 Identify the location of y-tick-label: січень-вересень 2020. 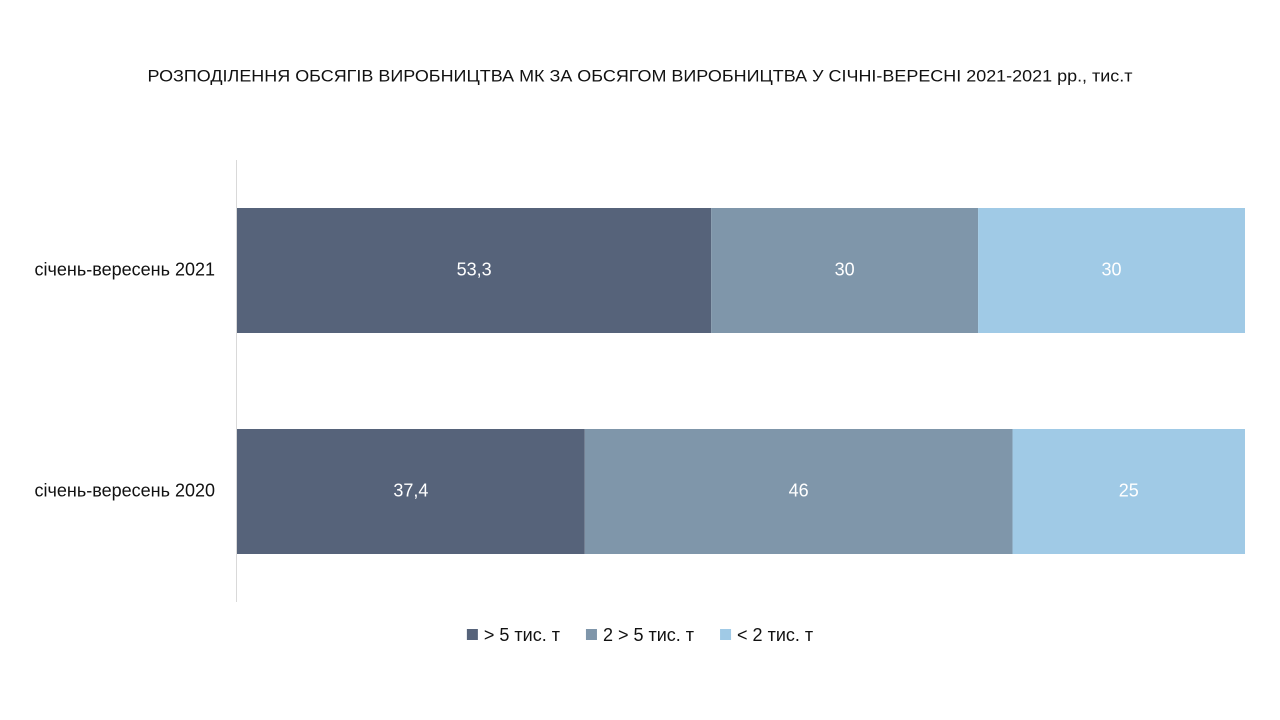
(125, 490).